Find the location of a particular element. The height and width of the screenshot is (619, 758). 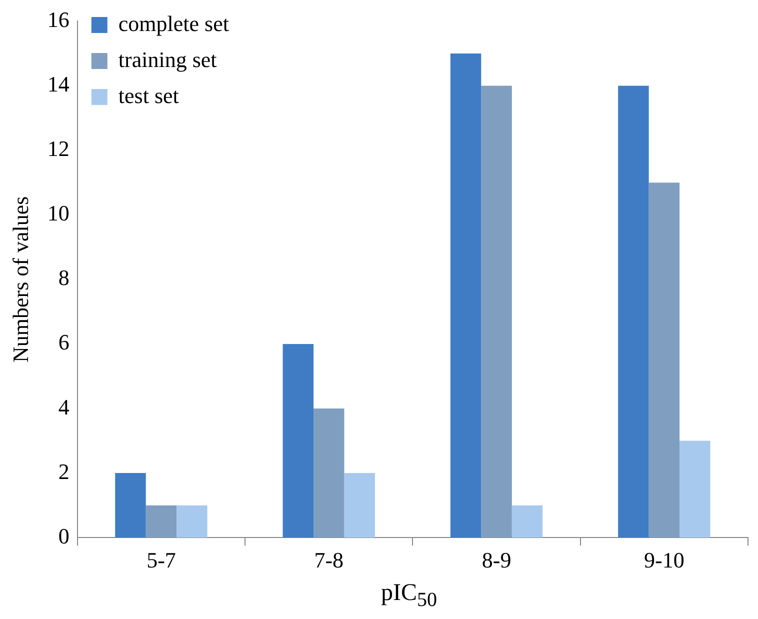

x-axis-title: pIC$_{50}$ is located at coordinates (409, 596).